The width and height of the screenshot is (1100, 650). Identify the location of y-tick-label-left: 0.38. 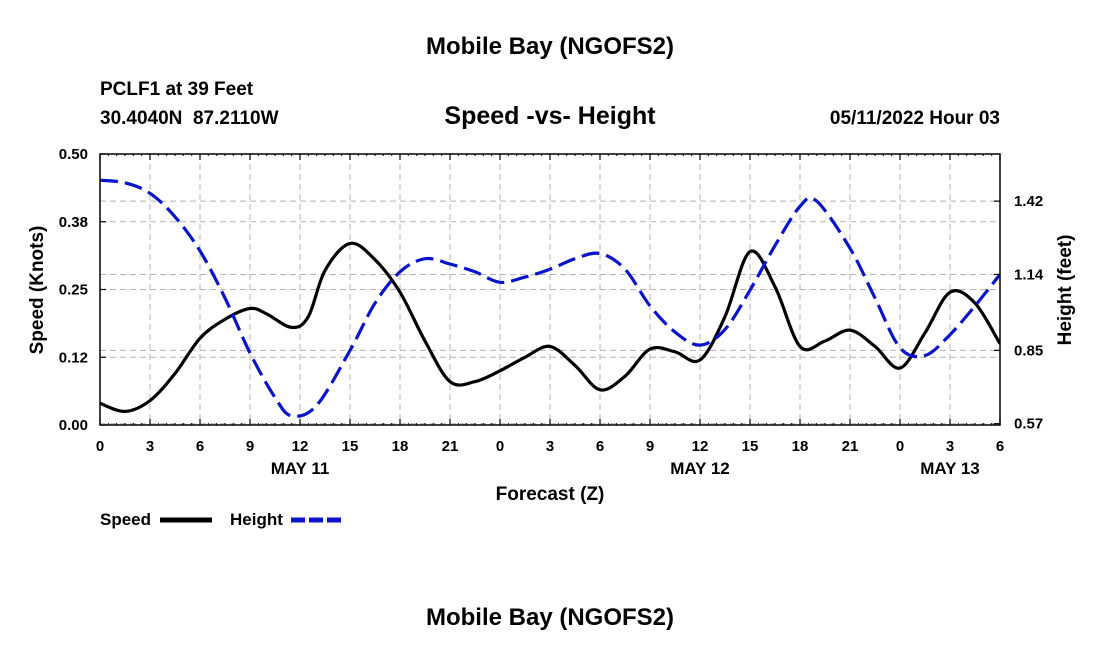
(73, 222).